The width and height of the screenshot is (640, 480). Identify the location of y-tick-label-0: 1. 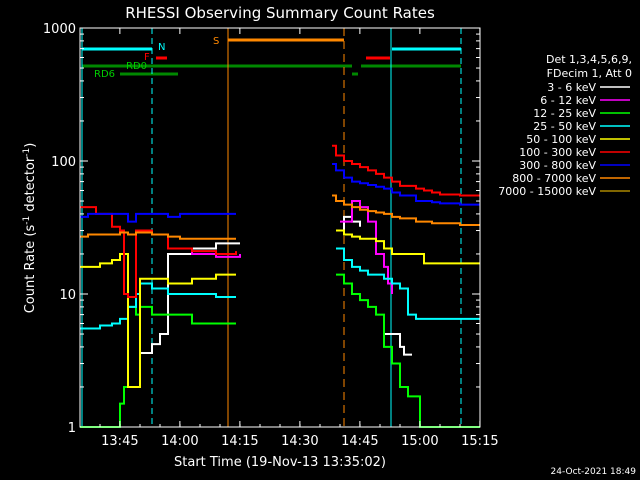
(72, 428).